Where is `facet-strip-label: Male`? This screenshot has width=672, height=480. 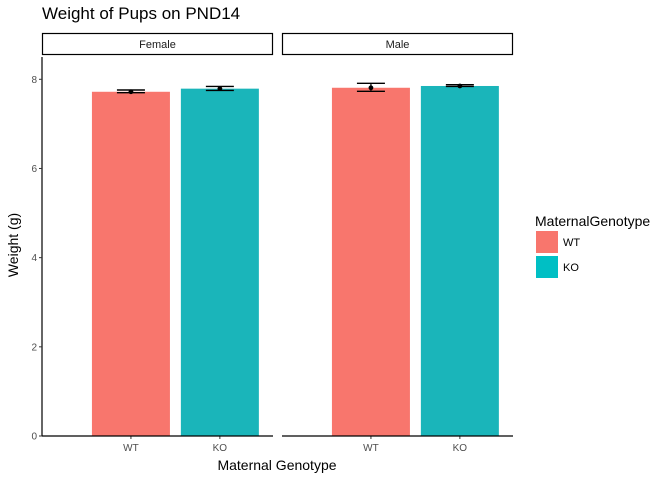
facet-strip-label: Male is located at coordinates (398, 45).